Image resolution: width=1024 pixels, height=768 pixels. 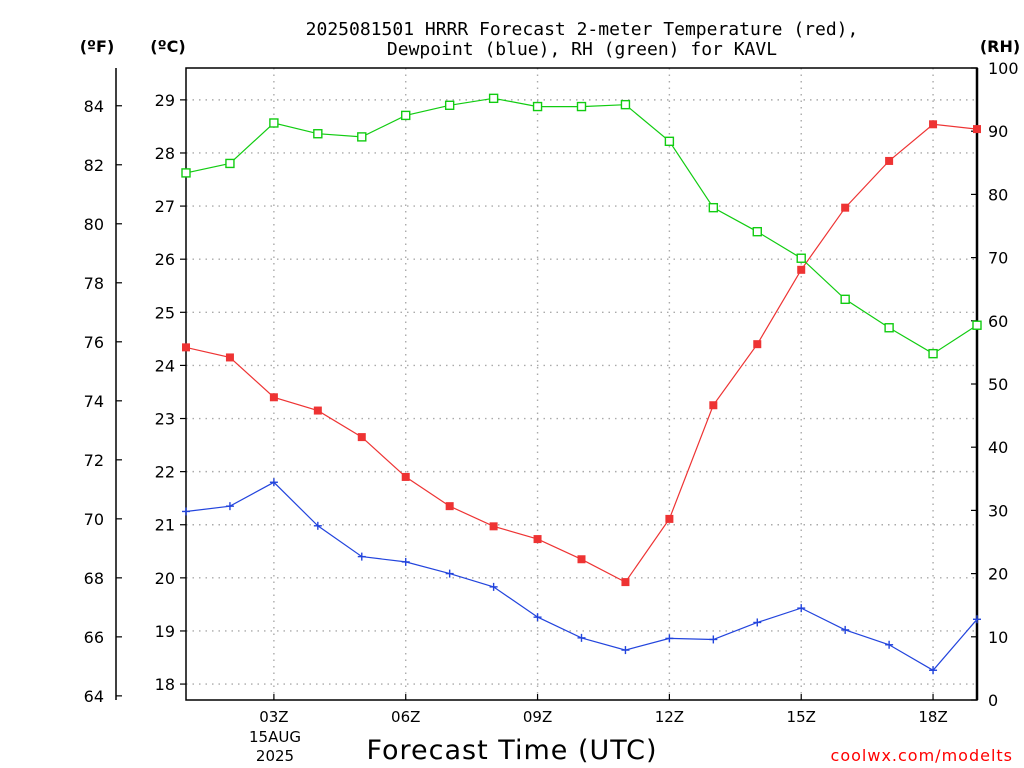 What do you see at coordinates (165, 153) in the screenshot?
I see `celsius-tick-label: 28` at bounding box center [165, 153].